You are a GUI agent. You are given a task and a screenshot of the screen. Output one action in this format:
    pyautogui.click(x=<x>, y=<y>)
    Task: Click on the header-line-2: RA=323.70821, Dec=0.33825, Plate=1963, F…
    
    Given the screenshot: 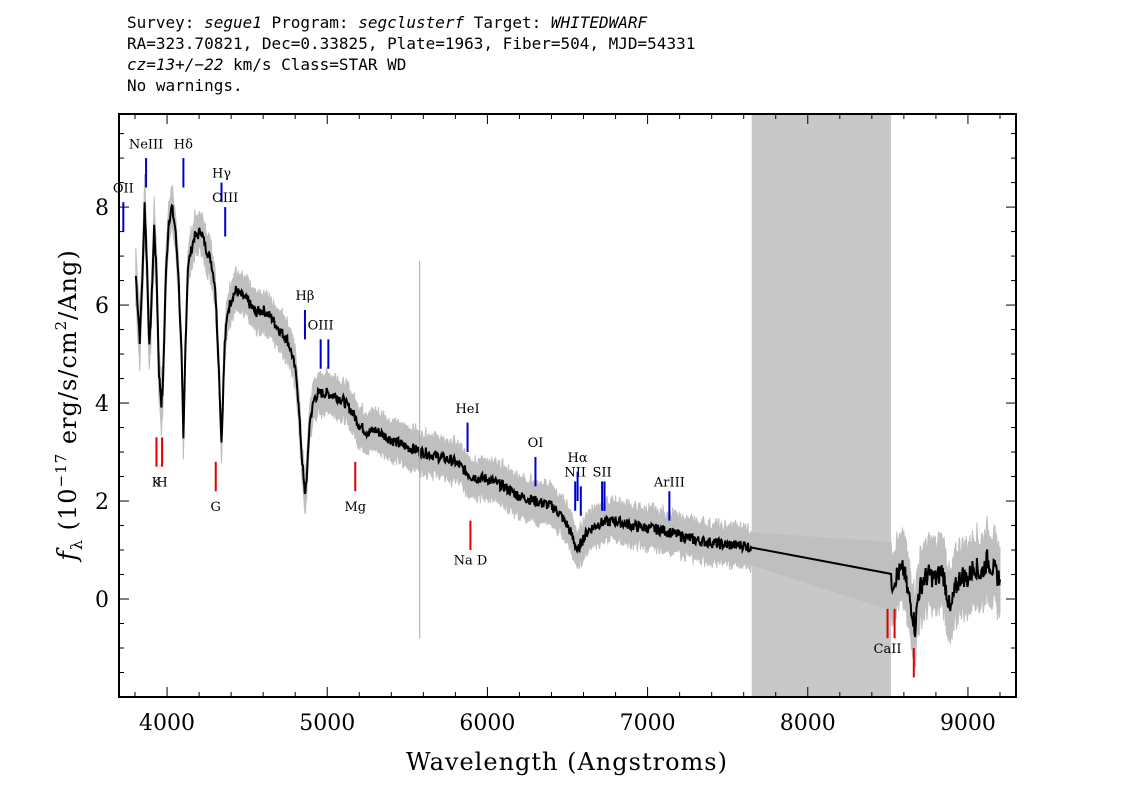 What is the action you would take?
    pyautogui.click(x=411, y=43)
    